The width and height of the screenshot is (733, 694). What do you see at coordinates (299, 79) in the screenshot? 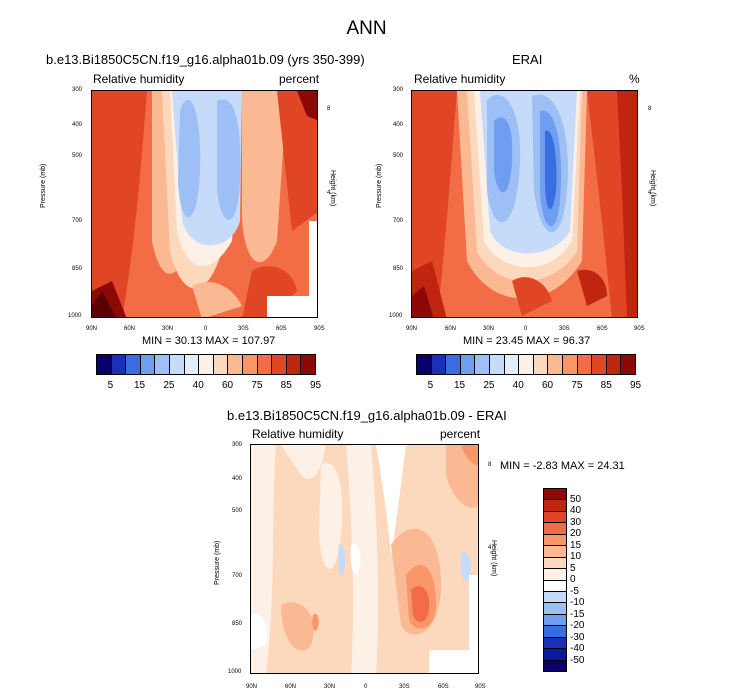
I see `panel1-right-label: percent` at bounding box center [299, 79].